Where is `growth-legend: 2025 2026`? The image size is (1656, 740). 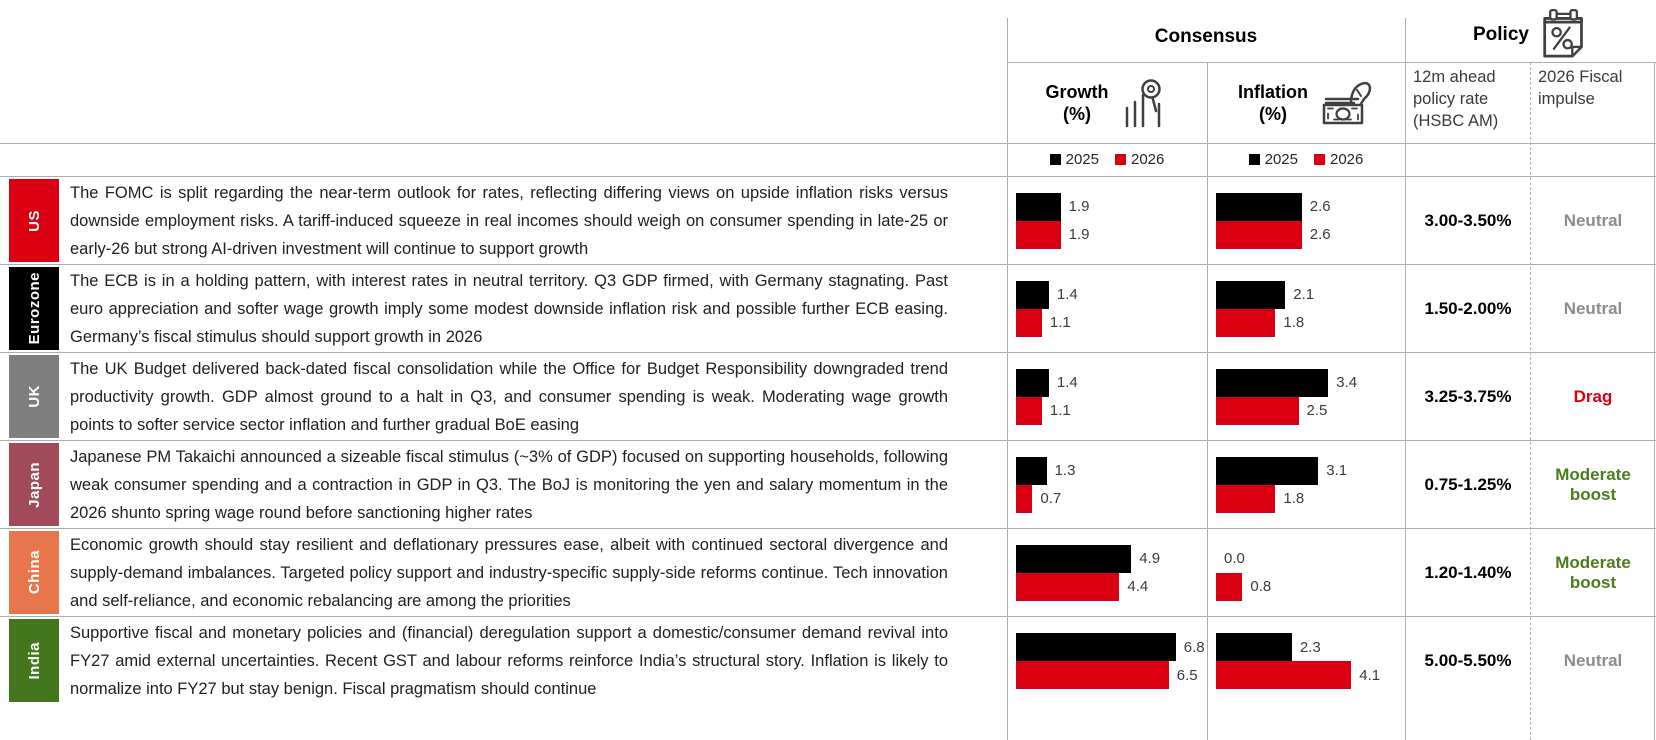
growth-legend: 2025 2026 is located at coordinates (1107, 159).